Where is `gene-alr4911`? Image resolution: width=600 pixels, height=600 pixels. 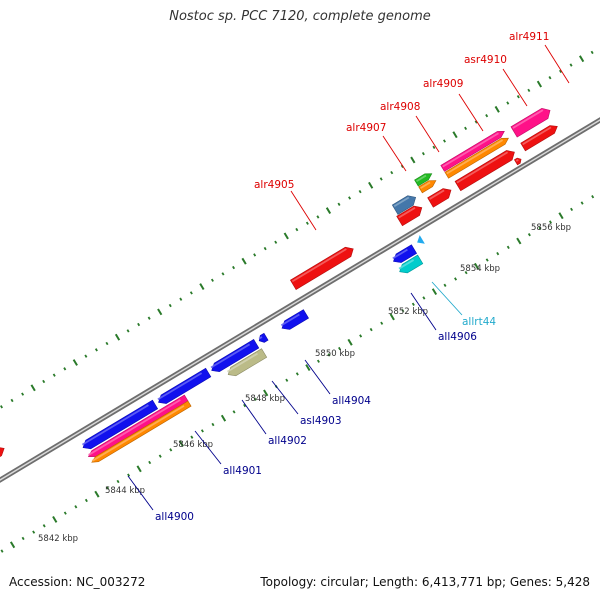
gene-alr4911 is located at coordinates (530, 122).